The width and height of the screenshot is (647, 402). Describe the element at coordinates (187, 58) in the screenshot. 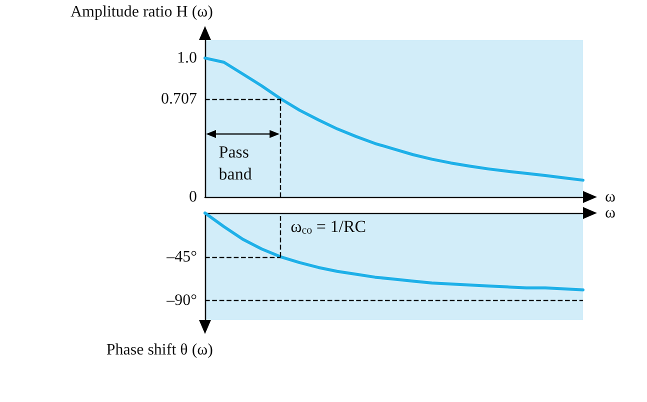

I see `y-tick-label: 1.0` at that location.